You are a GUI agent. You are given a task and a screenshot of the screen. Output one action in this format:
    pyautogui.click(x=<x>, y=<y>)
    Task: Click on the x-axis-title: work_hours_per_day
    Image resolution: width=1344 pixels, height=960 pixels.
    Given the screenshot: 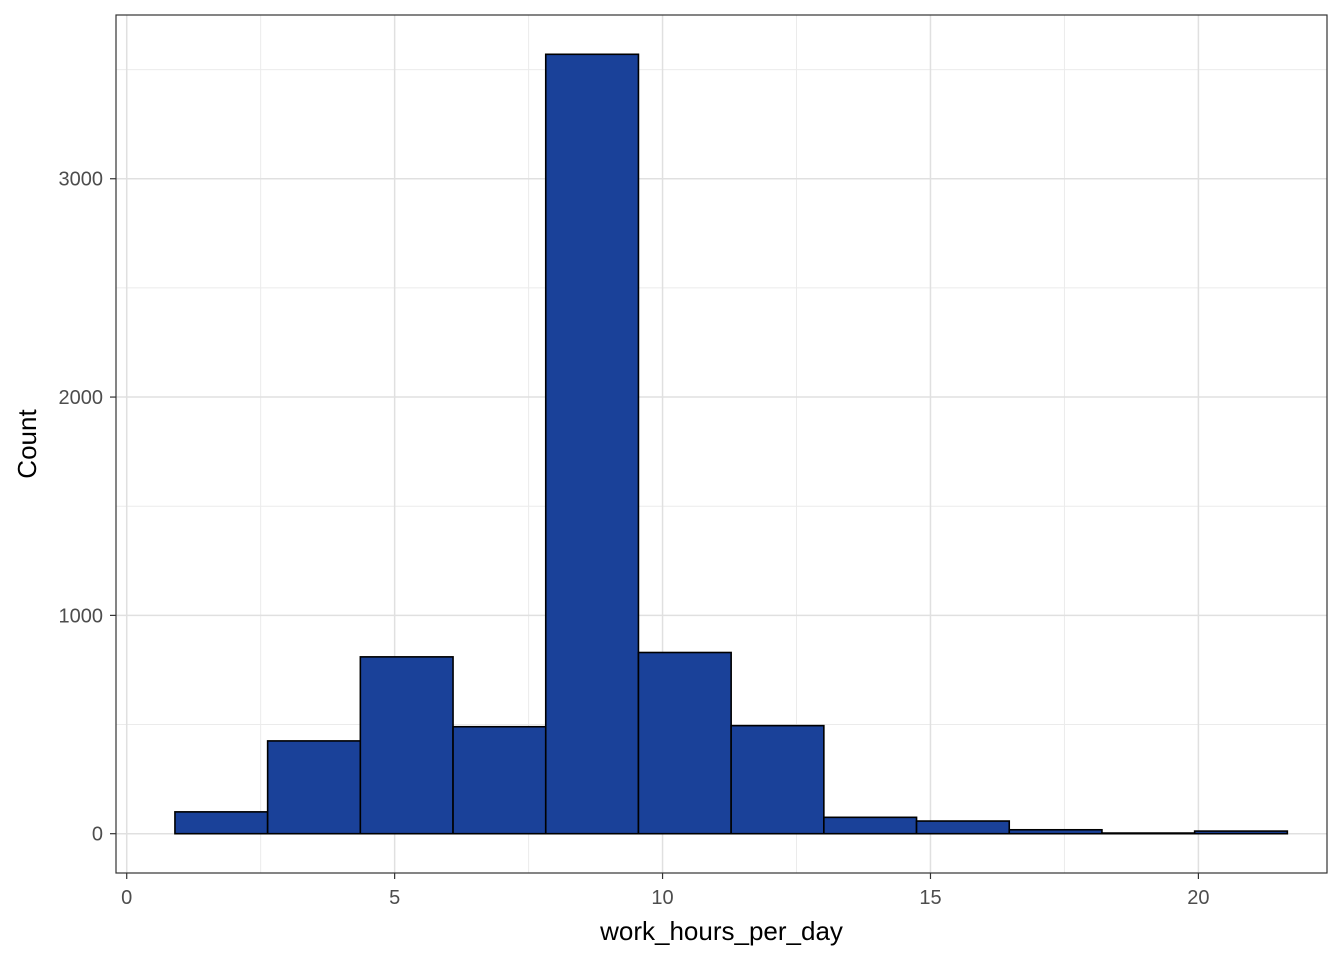 What is the action you would take?
    pyautogui.click(x=721, y=931)
    